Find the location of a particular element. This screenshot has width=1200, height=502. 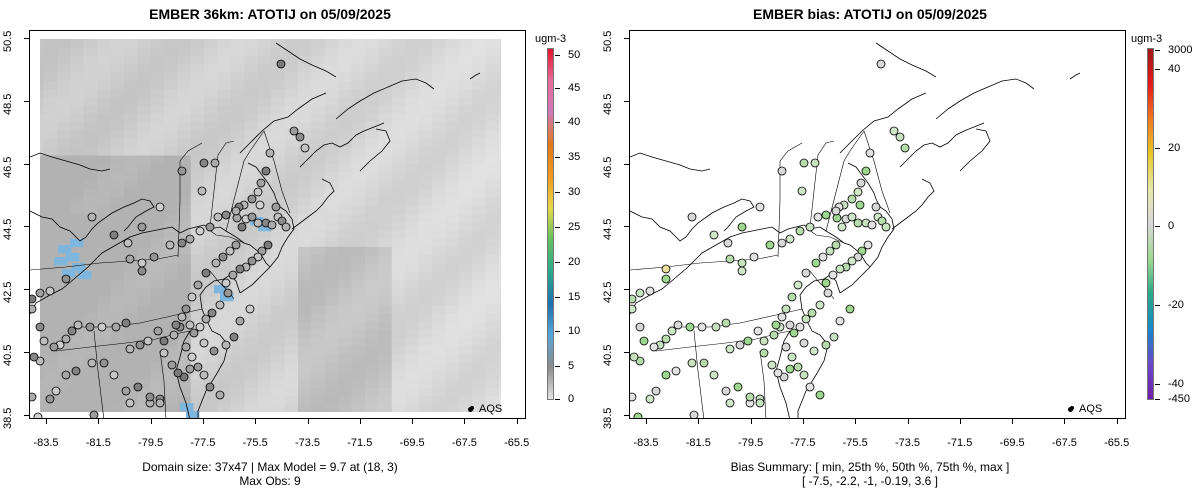

colorbar-tick is located at coordinates (1157, 50).